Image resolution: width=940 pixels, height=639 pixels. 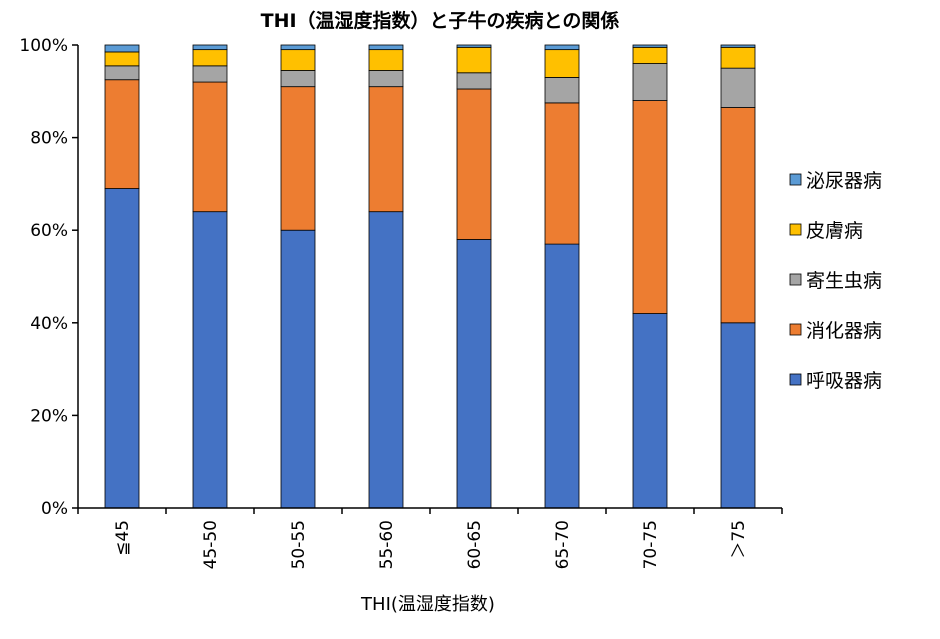 I want to click on legend-label: 消化器病, so click(x=844, y=331).